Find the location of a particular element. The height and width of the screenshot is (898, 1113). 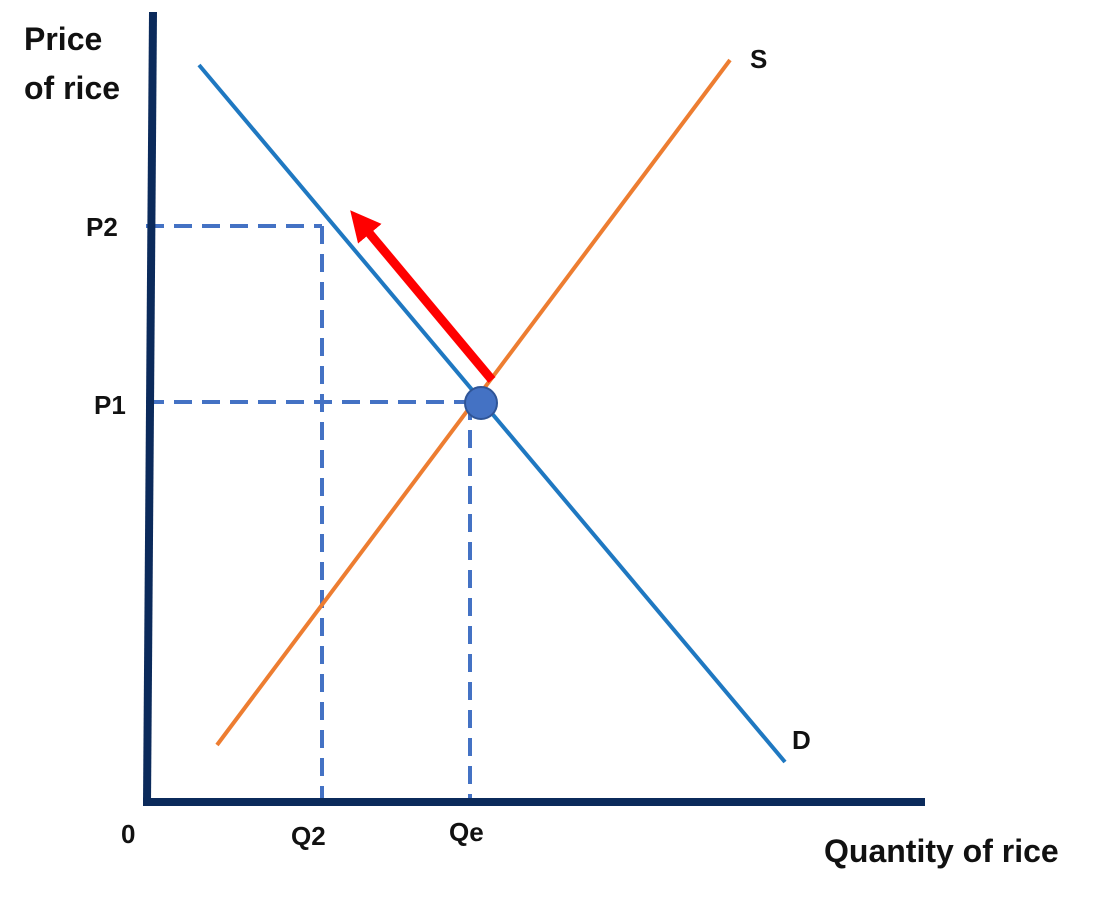

demand-label: D is located at coordinates (801, 740).